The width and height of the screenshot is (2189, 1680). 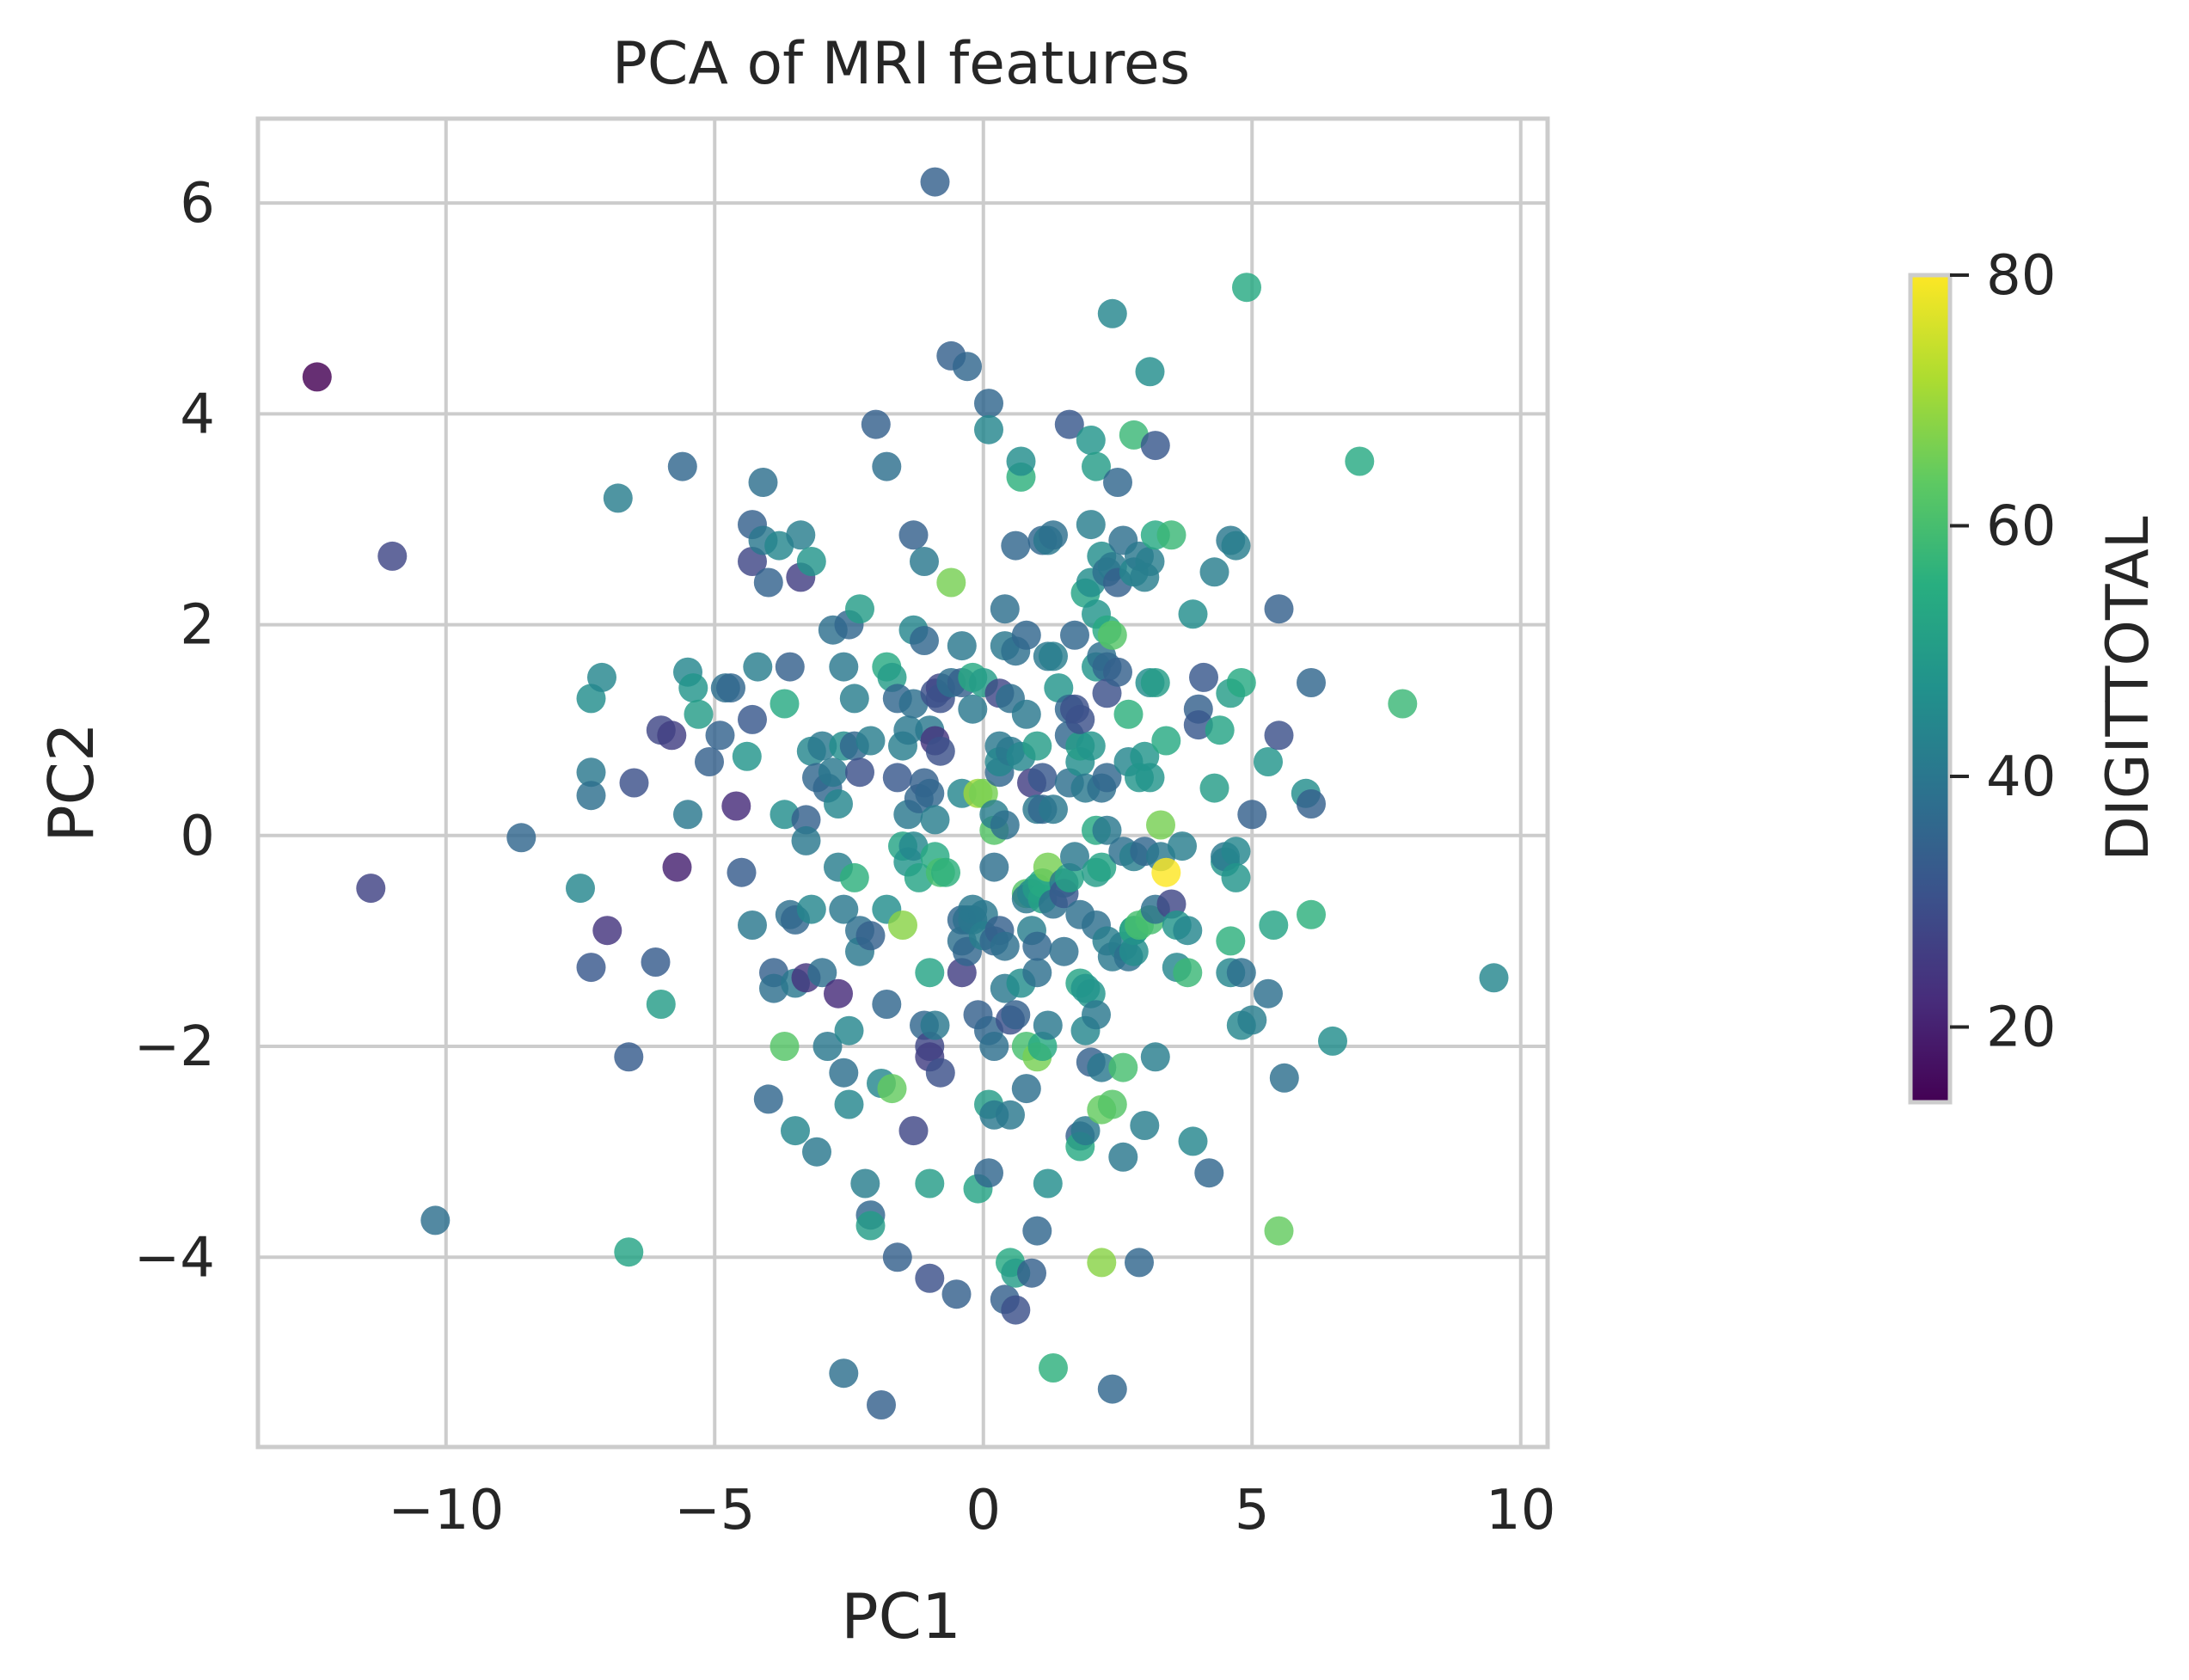 I want to click on y-tick-label: 0, so click(x=197, y=837).